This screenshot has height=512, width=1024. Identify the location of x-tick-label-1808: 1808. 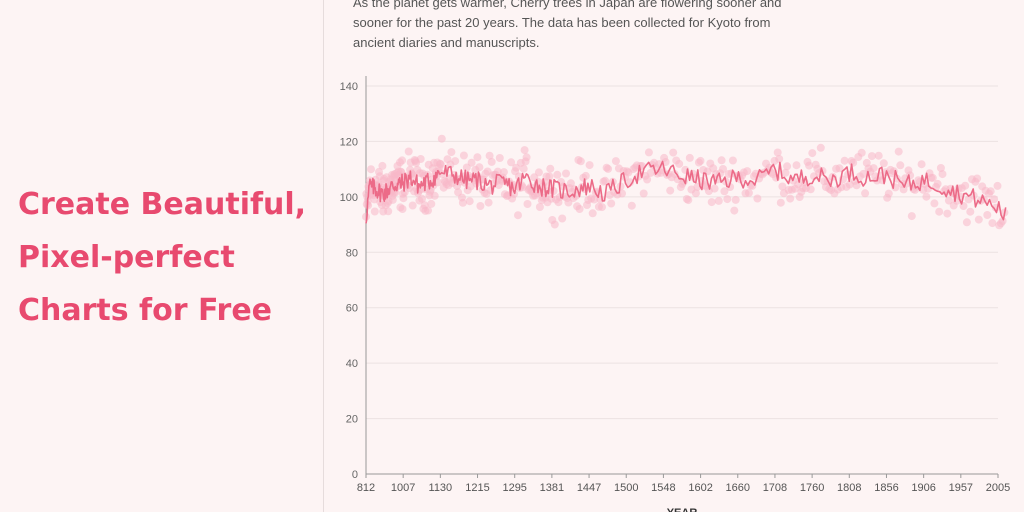
(849, 488).